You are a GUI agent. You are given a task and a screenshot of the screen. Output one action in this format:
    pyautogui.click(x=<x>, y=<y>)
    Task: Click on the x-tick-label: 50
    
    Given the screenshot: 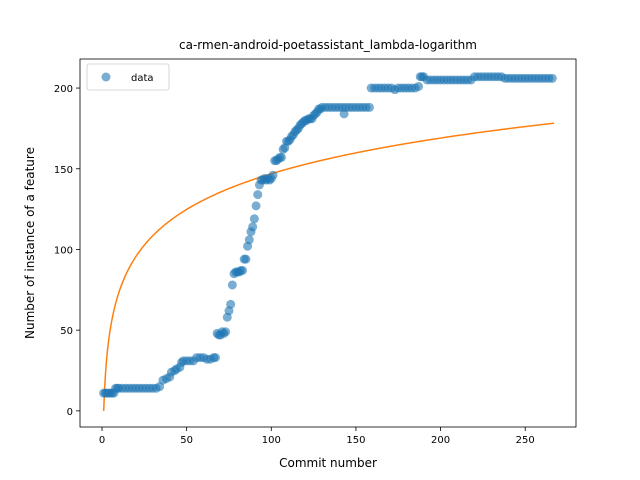 What is the action you would take?
    pyautogui.click(x=186, y=440)
    